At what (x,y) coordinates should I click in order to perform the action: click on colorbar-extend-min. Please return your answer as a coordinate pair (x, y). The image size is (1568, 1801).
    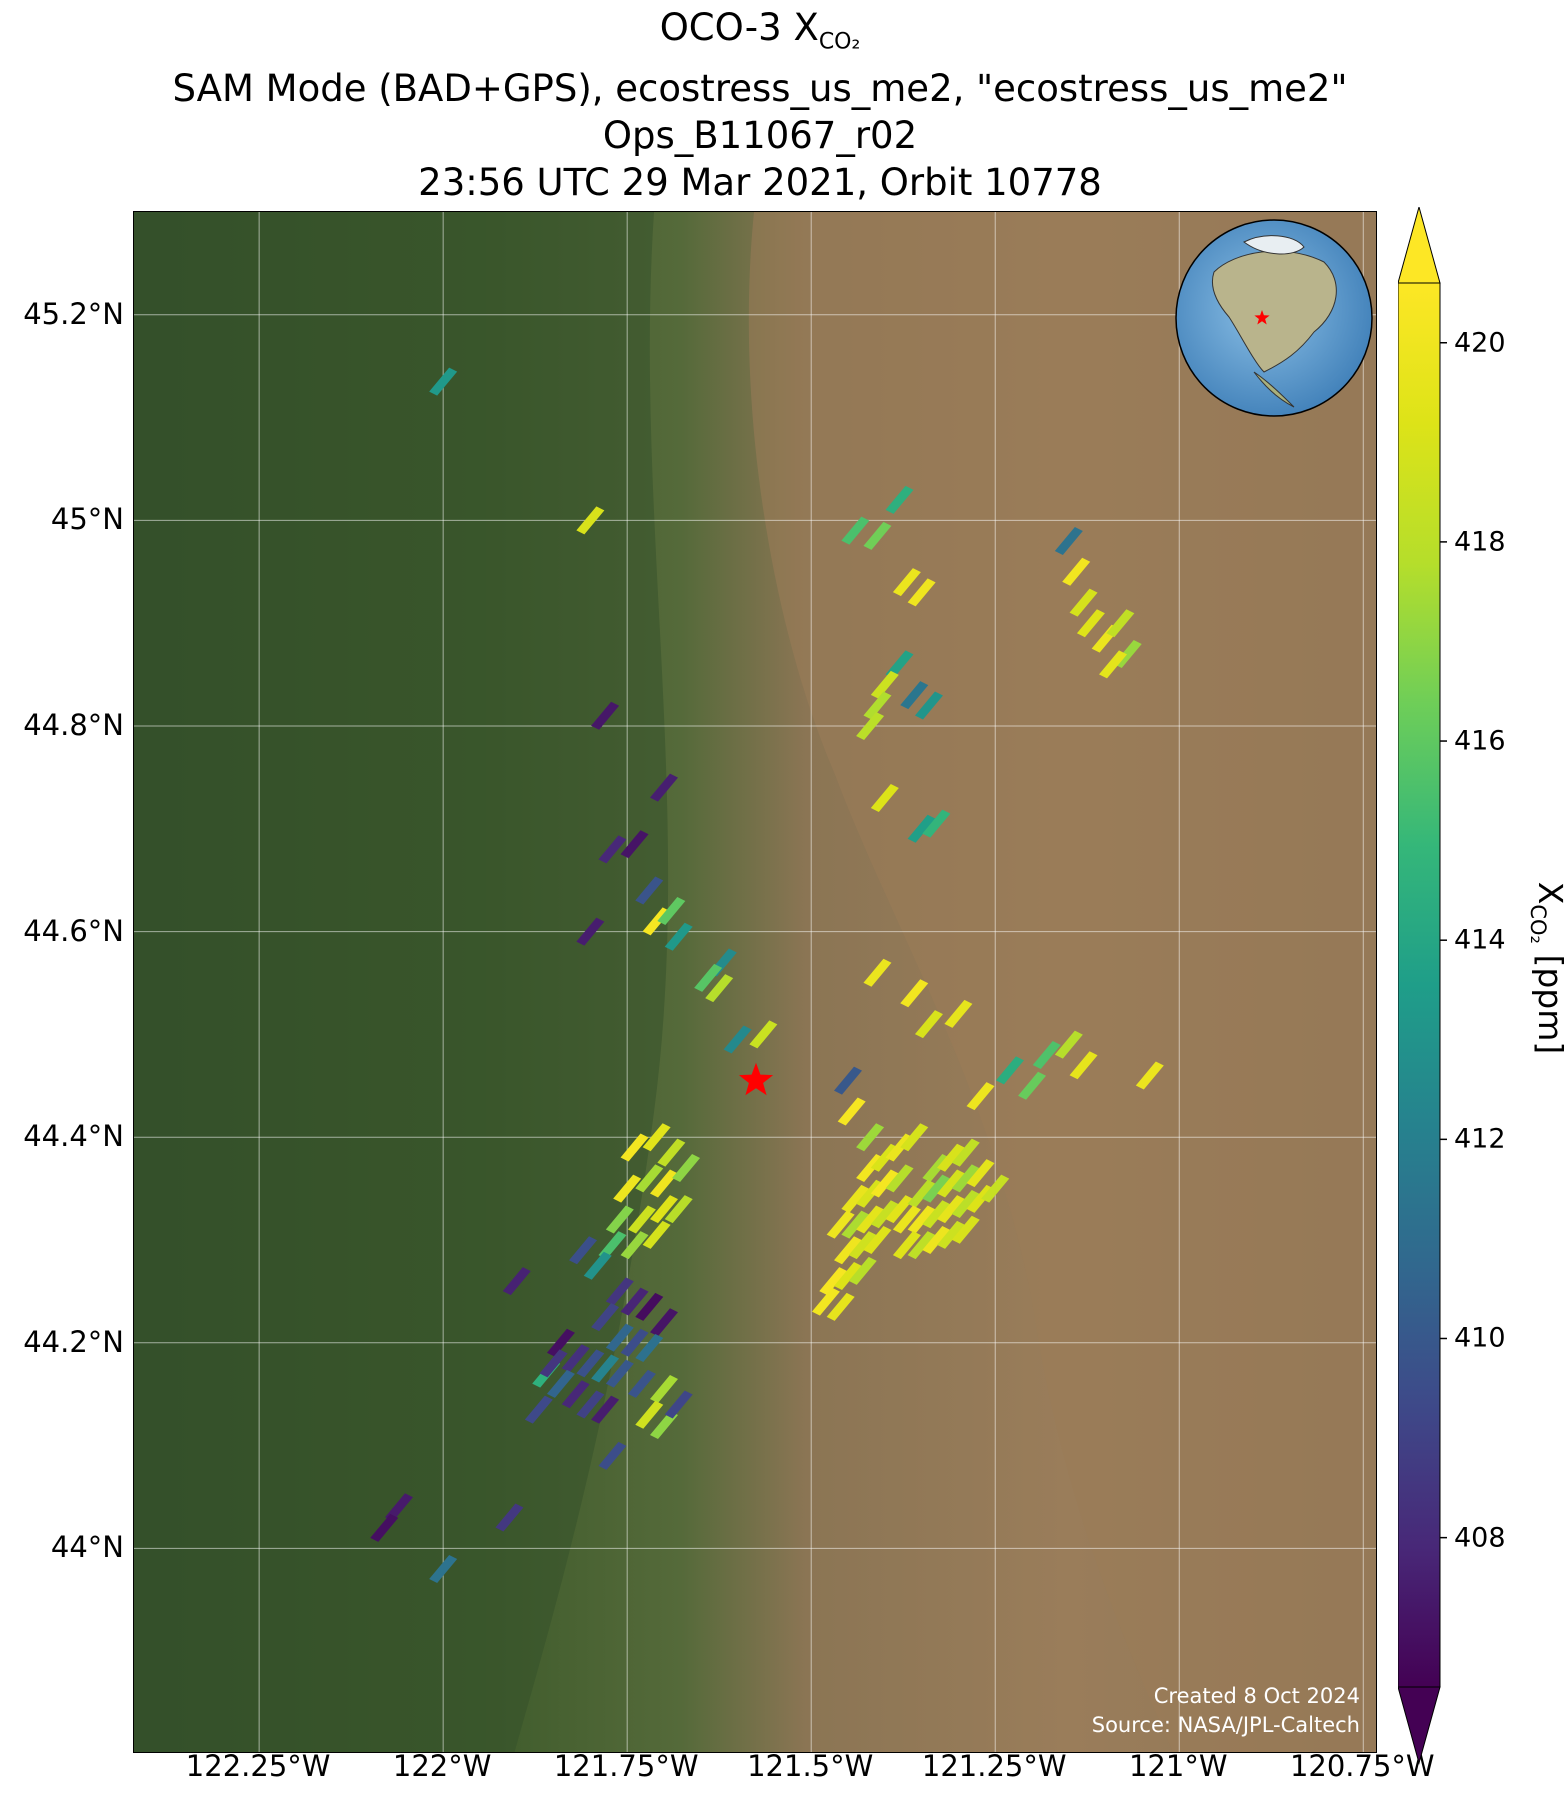
    Looking at the image, I should click on (1419, 1725).